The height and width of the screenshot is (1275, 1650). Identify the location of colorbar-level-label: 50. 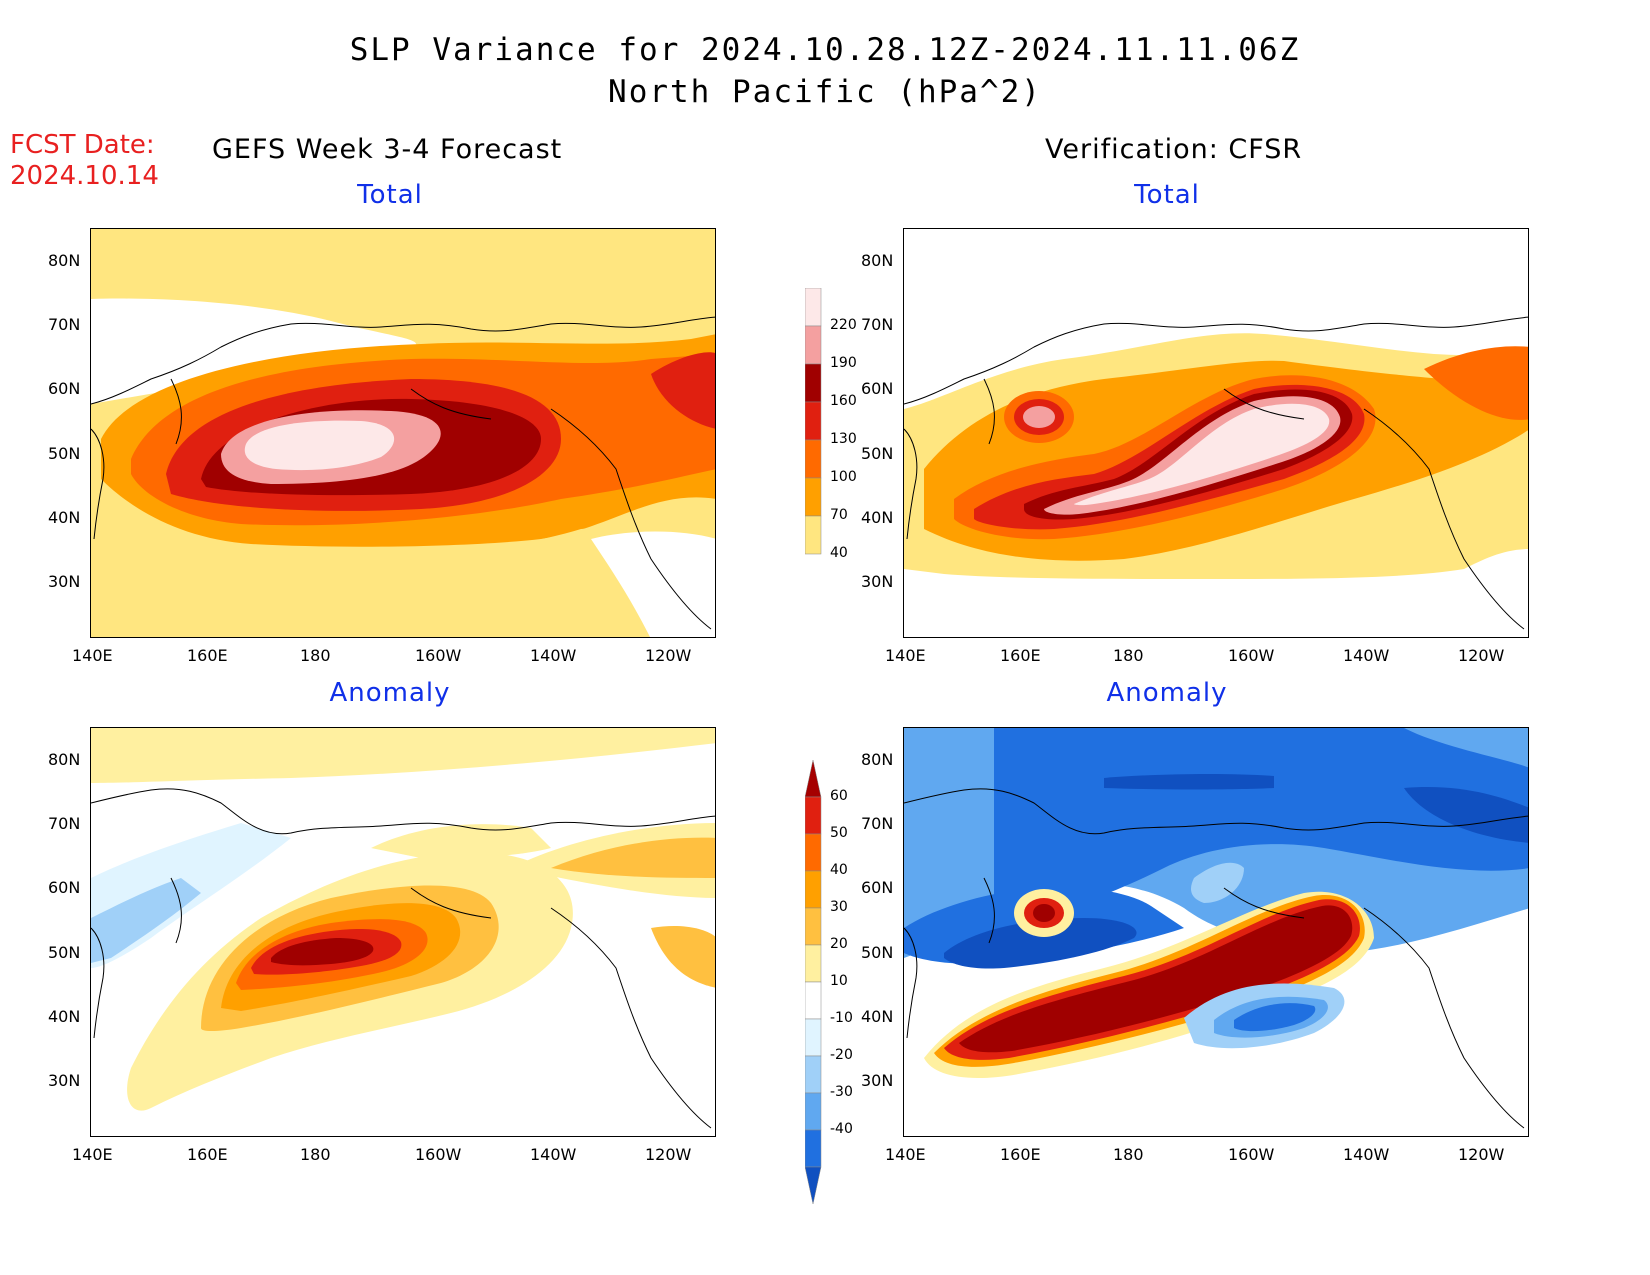
(839, 833).